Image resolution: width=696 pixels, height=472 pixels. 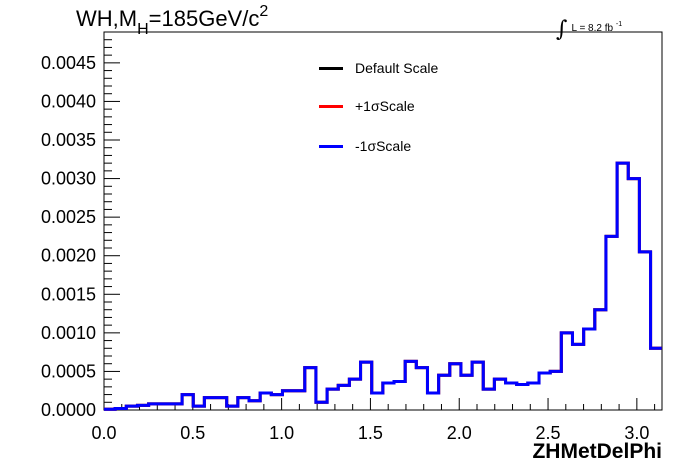 What do you see at coordinates (562, 29) in the screenshot?
I see `integral-icon: ∫` at bounding box center [562, 29].